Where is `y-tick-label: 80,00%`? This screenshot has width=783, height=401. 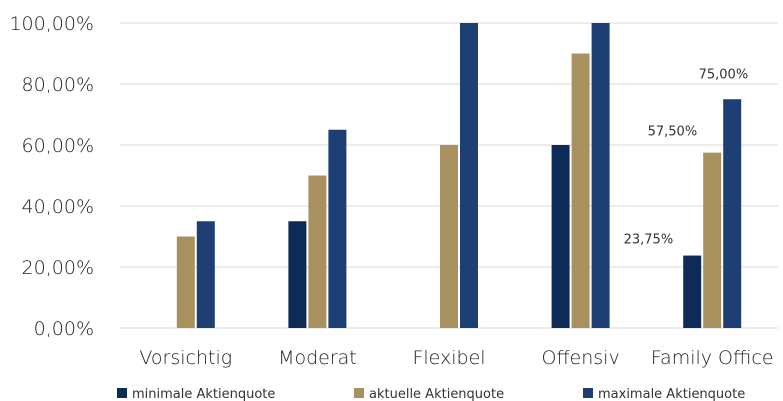 y-tick-label: 80,00% is located at coordinates (58, 85).